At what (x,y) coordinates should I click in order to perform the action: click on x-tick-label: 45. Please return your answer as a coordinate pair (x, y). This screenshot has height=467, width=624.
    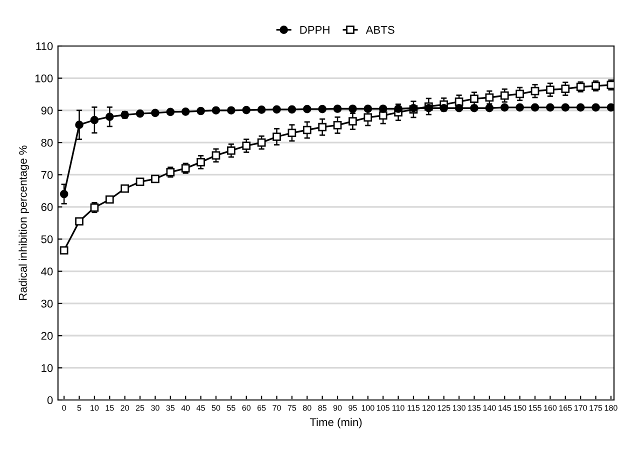
    Looking at the image, I should click on (200, 408).